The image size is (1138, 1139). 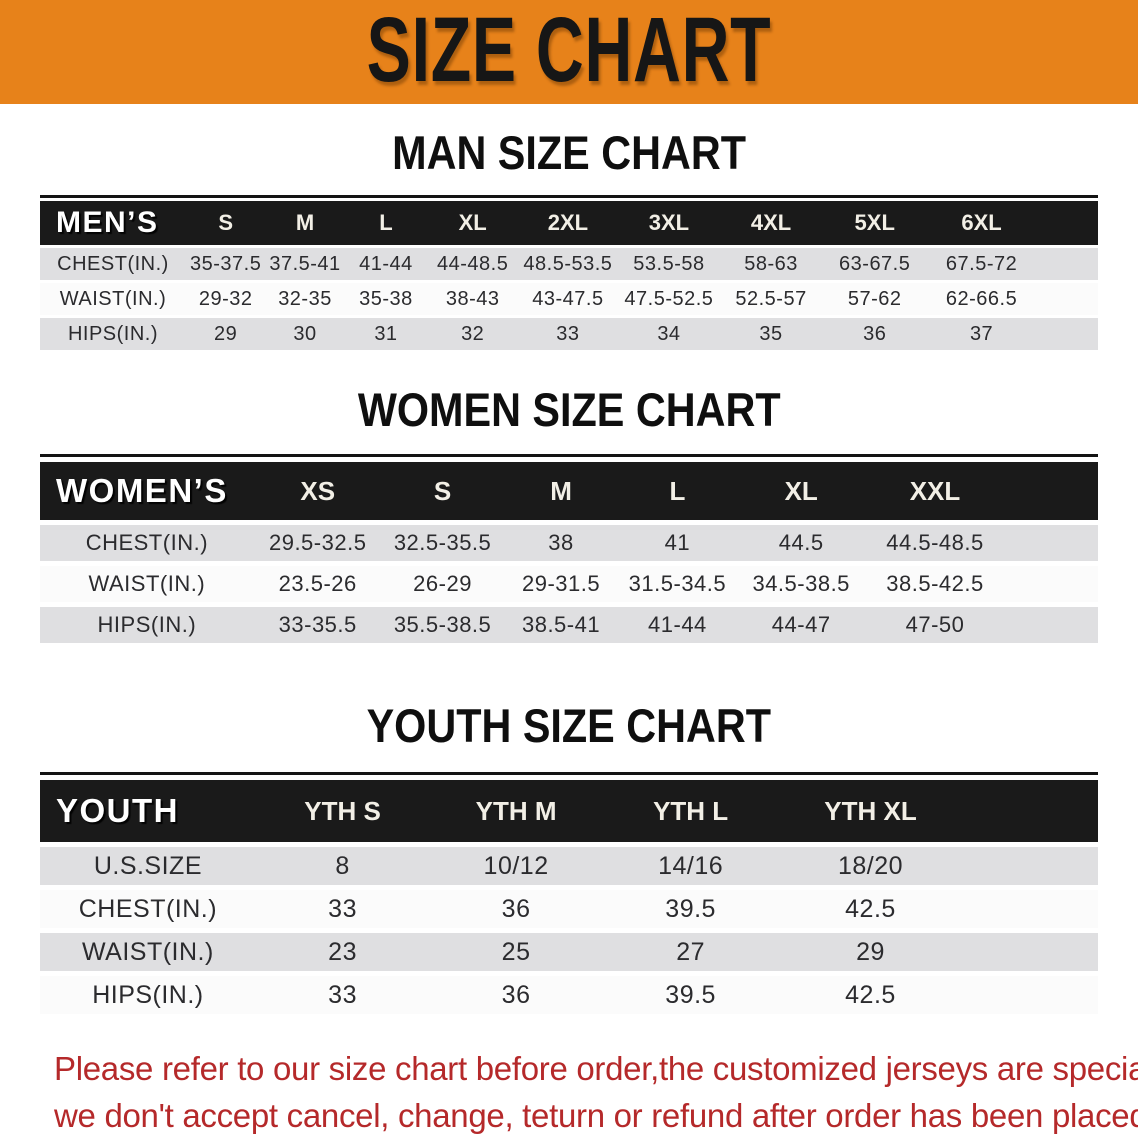 I want to click on size-value-cell: 38-43, so click(x=473, y=299).